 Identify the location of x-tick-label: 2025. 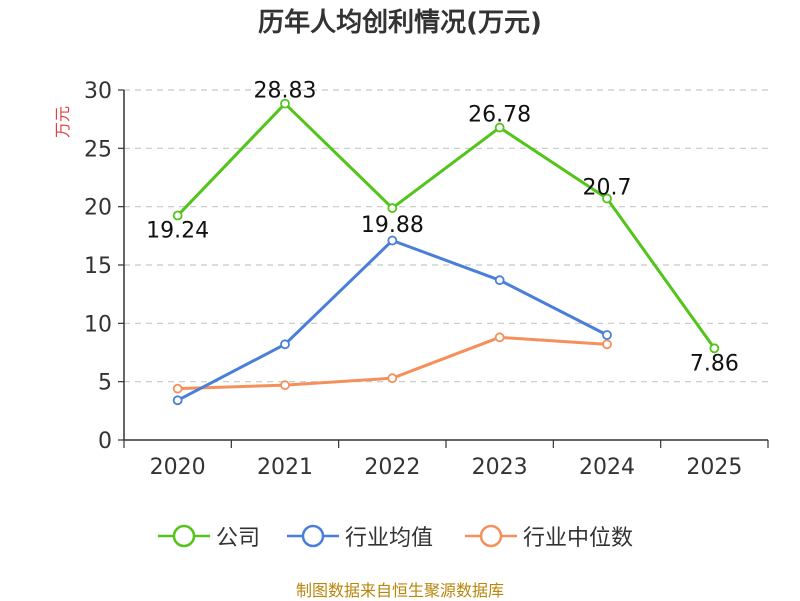
(714, 467).